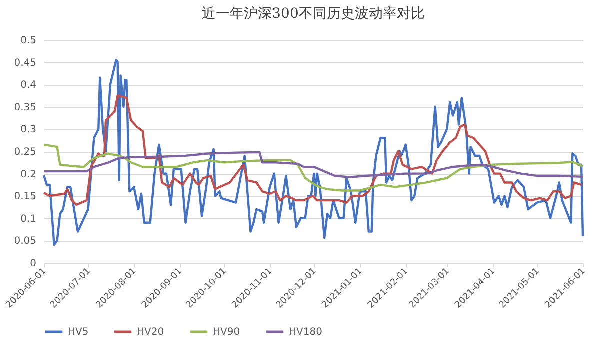  I want to click on y-tick-label: 0.45, so click(25, 63).